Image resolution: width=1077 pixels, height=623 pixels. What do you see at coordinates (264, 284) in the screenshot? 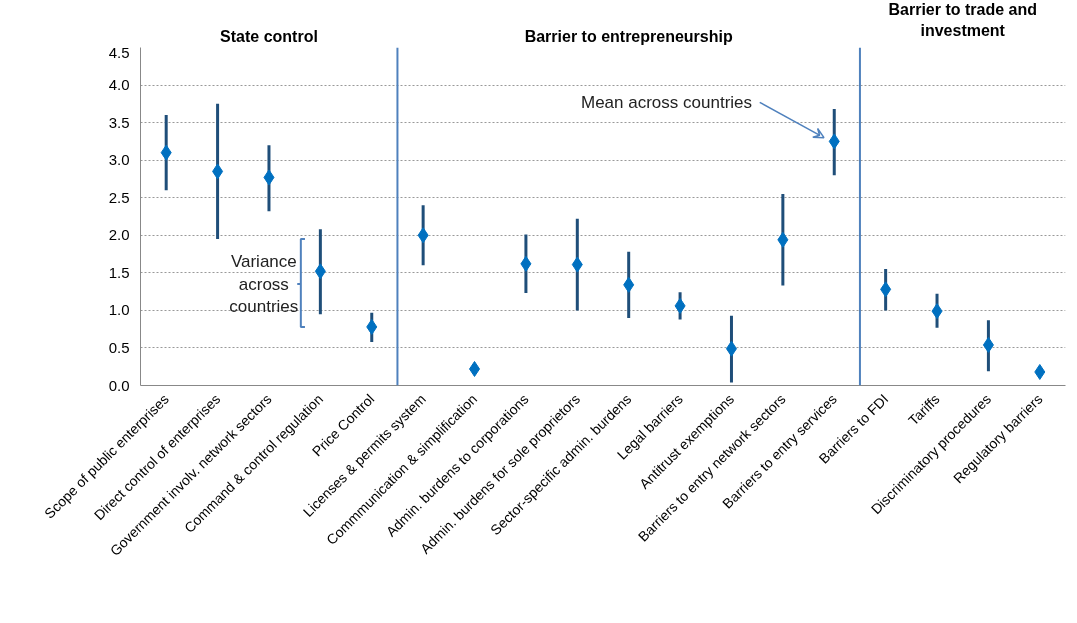
I see `annotation: Variance across countries` at bounding box center [264, 284].